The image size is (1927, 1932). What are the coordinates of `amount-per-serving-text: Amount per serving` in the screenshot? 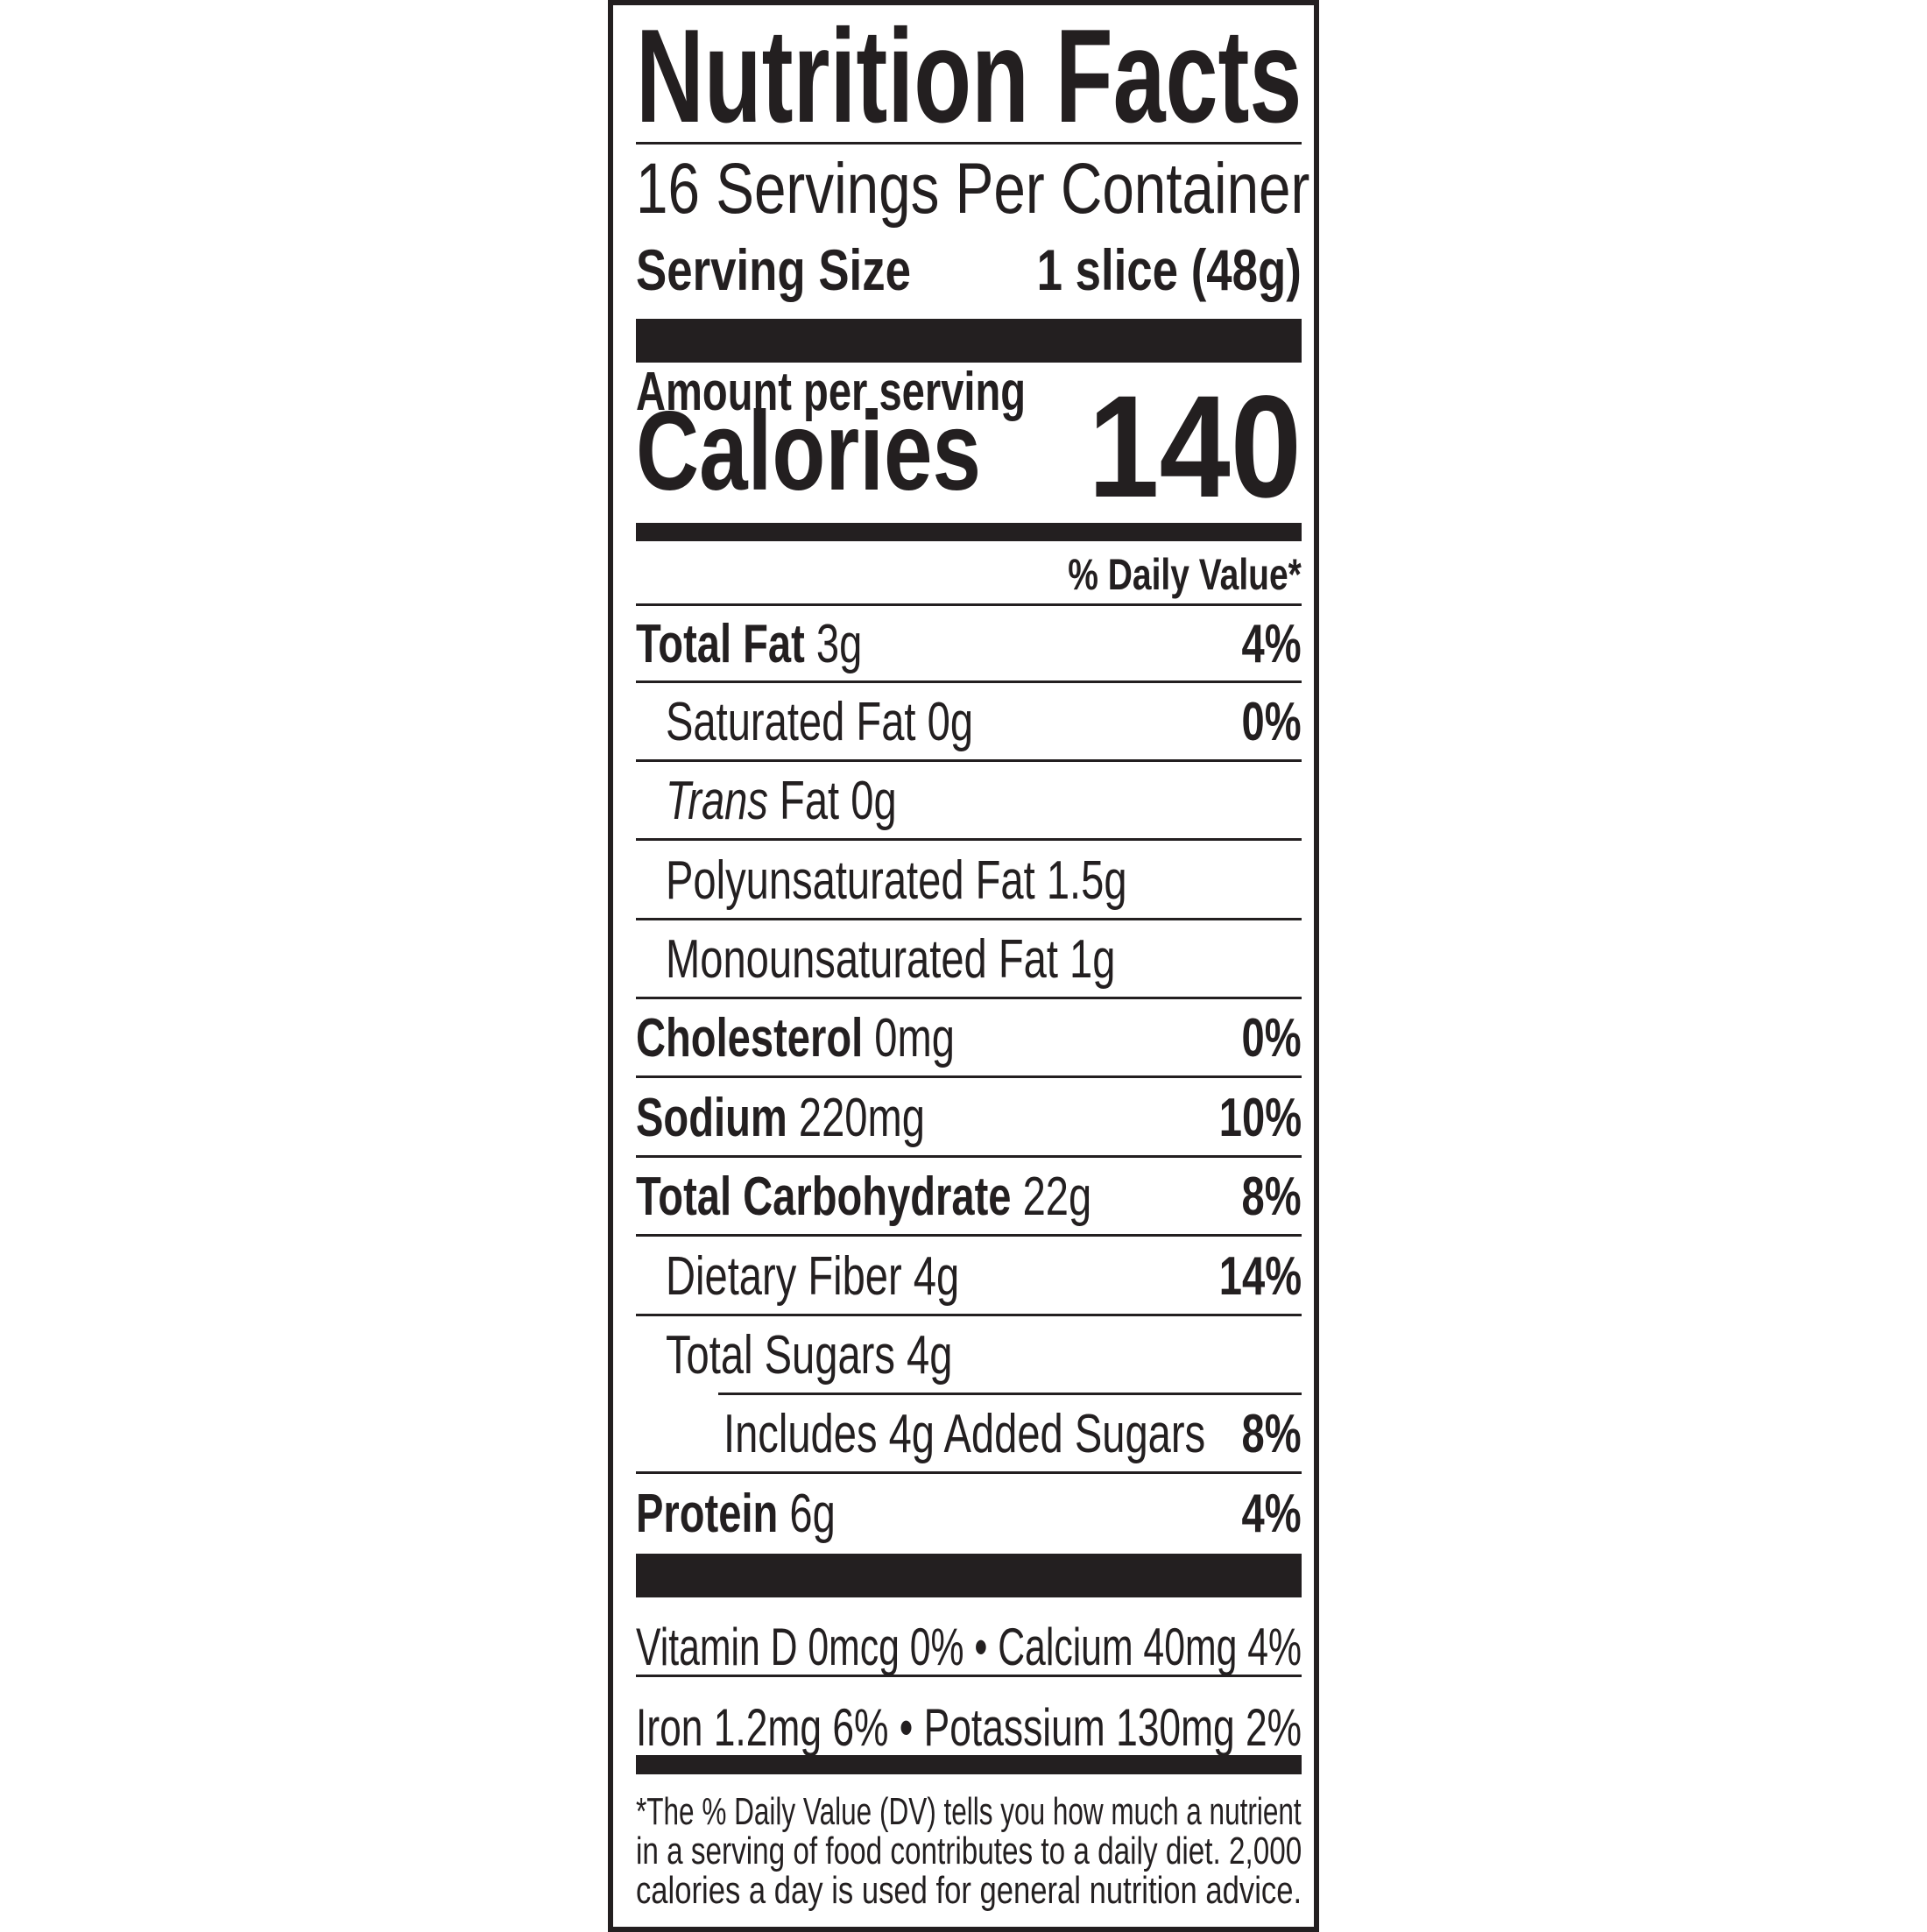 It's located at (831, 392).